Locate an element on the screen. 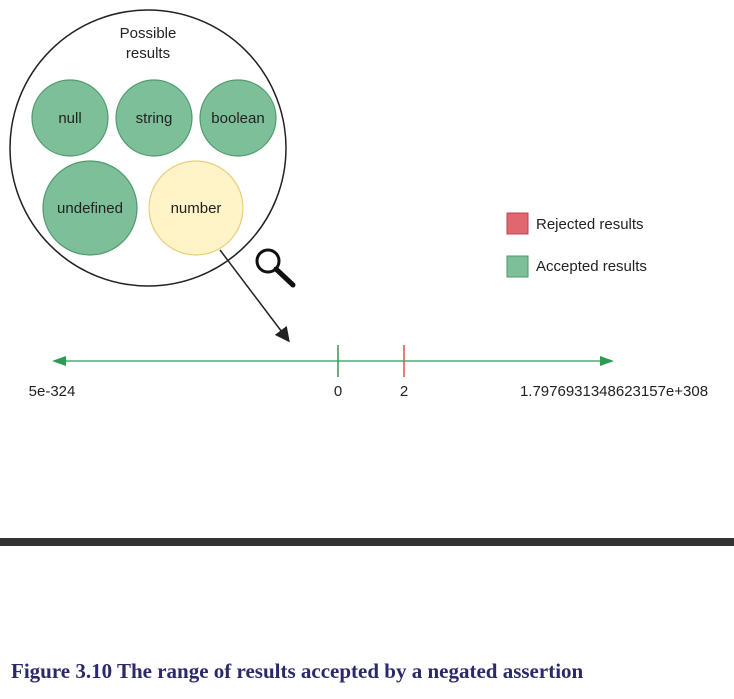  type-null-label: null is located at coordinates (69, 118).